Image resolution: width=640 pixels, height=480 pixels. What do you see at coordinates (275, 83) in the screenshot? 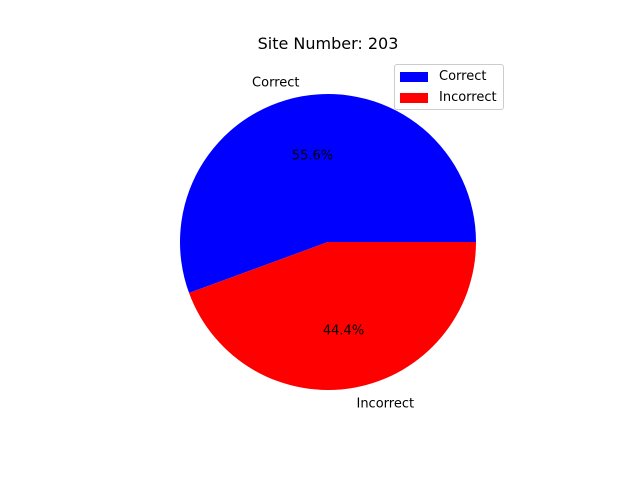
I see `slice-label-correct: Correct` at bounding box center [275, 83].